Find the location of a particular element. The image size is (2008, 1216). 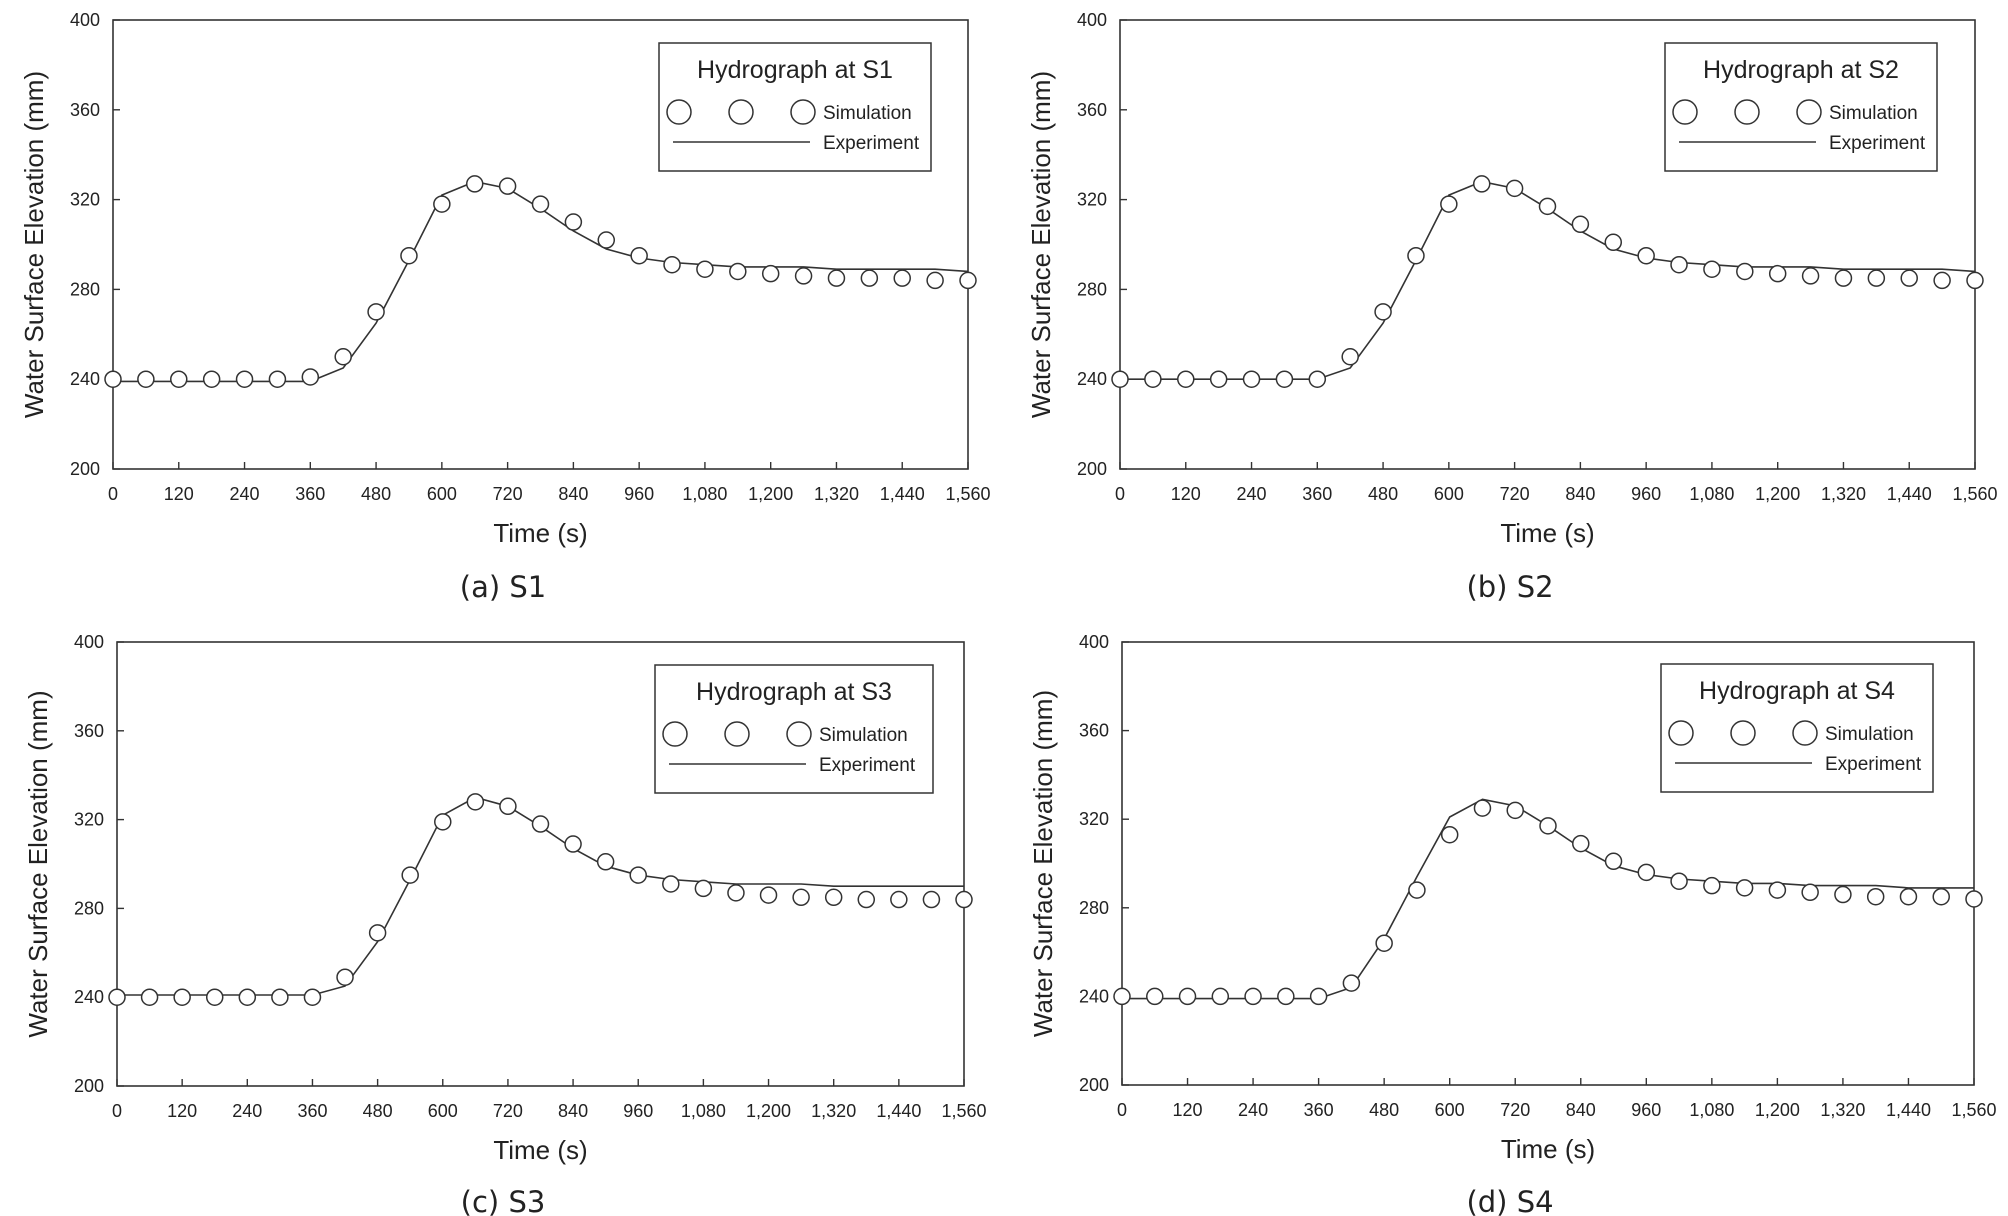

y-tick-label: 200 is located at coordinates (1092, 469).